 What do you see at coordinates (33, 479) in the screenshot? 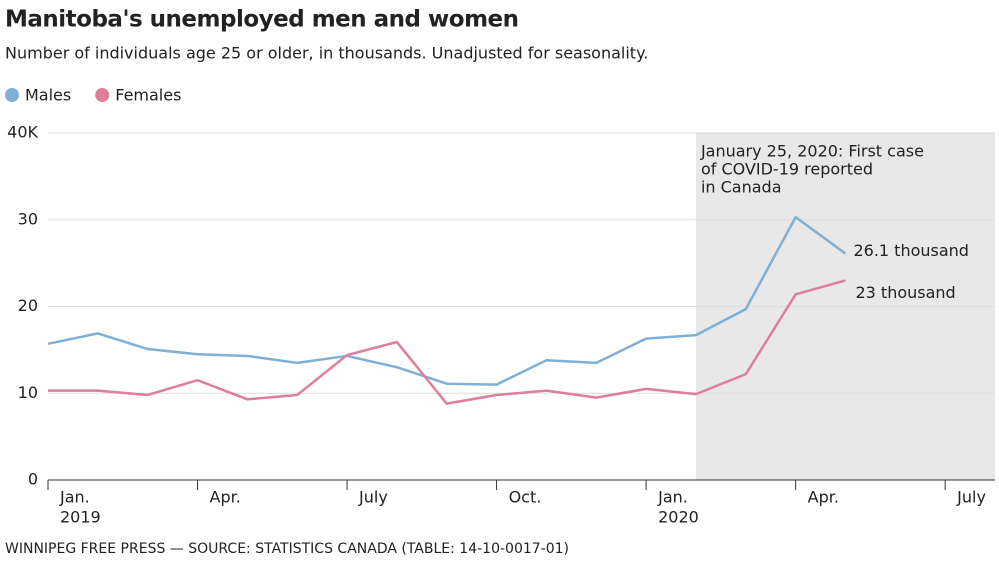
I see `y-tick-label: 0` at bounding box center [33, 479].